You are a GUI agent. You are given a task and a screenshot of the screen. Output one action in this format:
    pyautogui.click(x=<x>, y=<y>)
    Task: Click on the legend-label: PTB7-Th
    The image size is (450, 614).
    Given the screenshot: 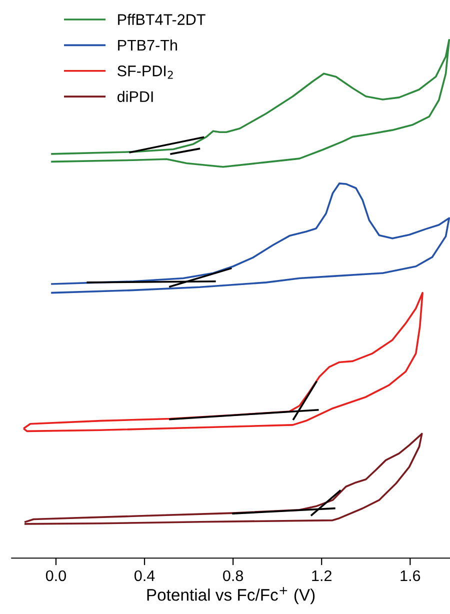 What is the action you would take?
    pyautogui.click(x=147, y=45)
    